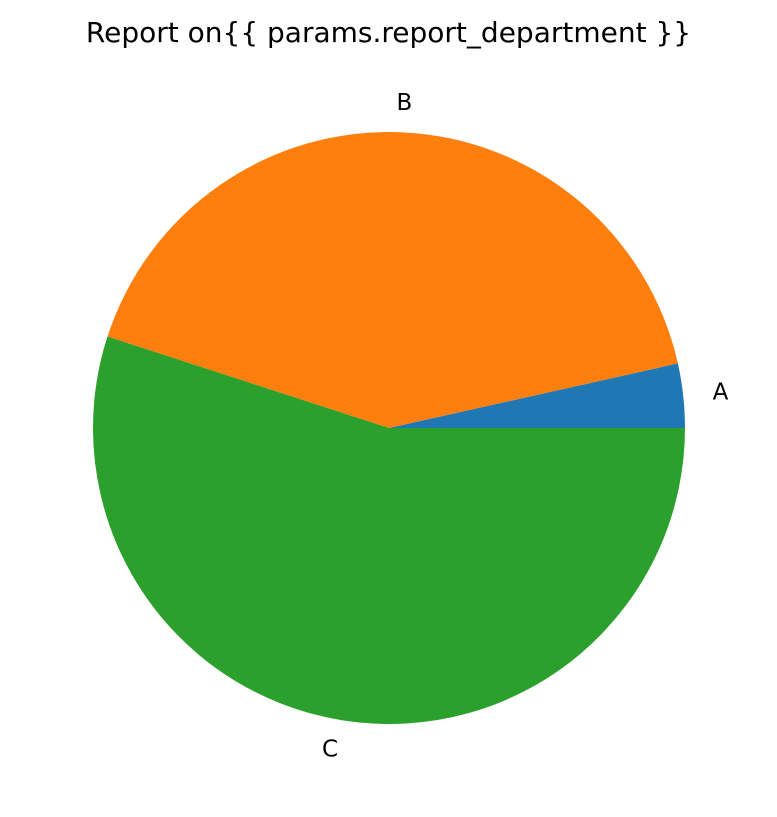  I want to click on slice-label-b: B, so click(404, 103).